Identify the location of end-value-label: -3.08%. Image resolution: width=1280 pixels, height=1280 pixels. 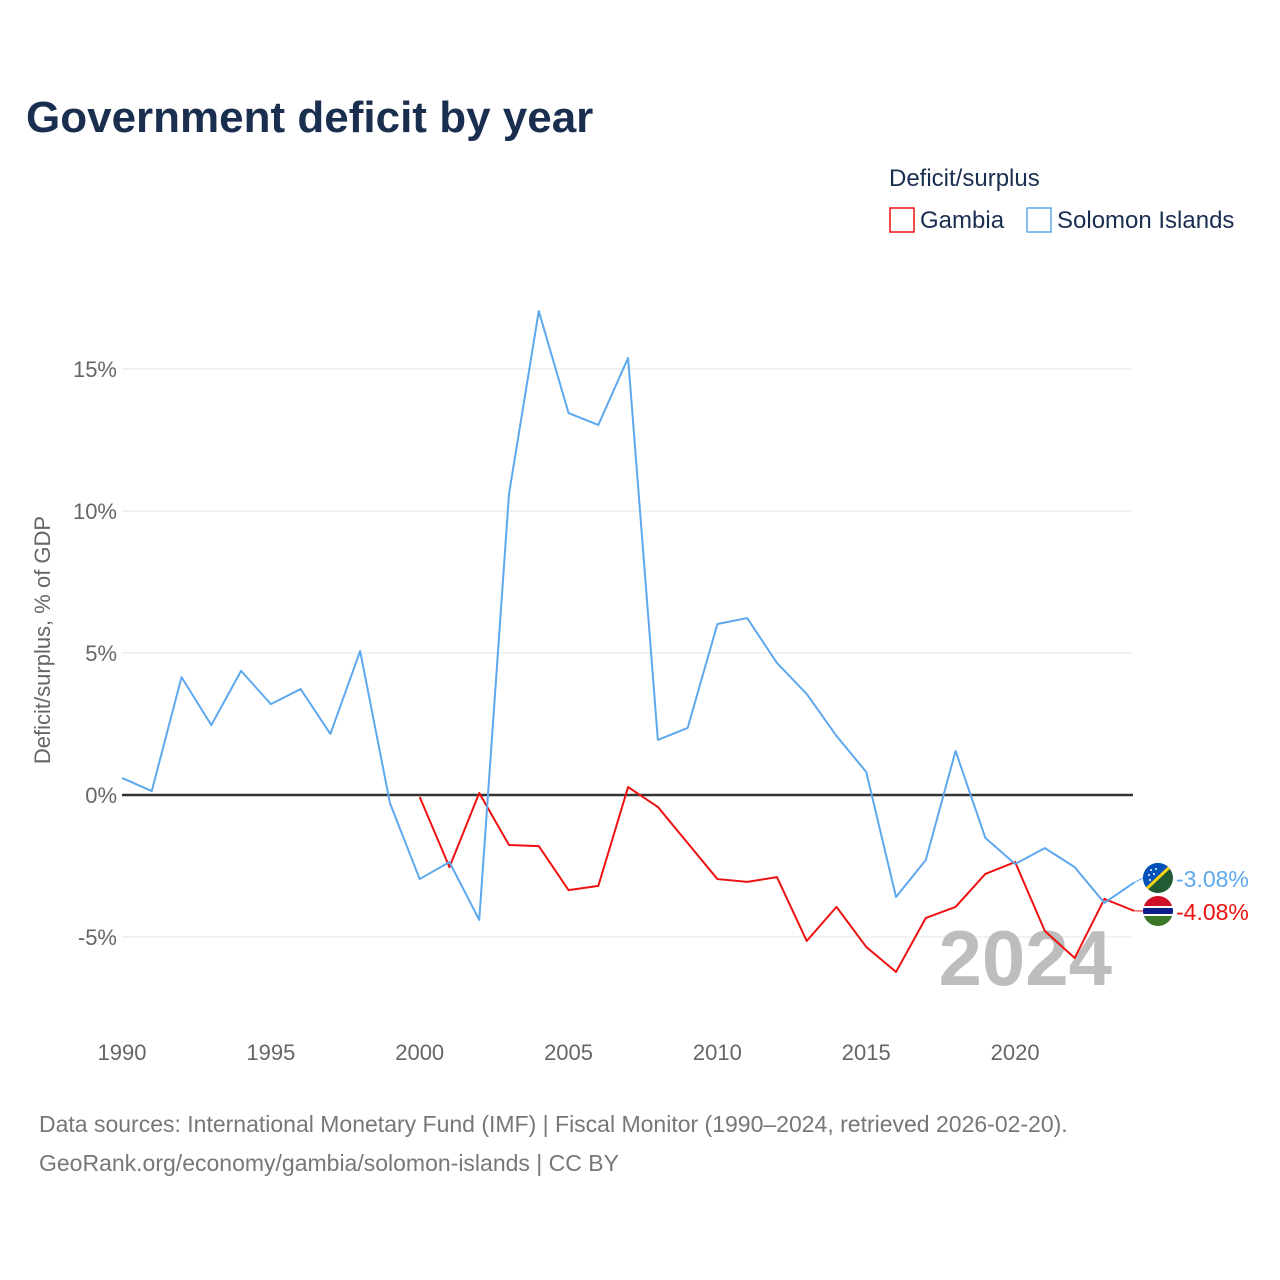
(1212, 879).